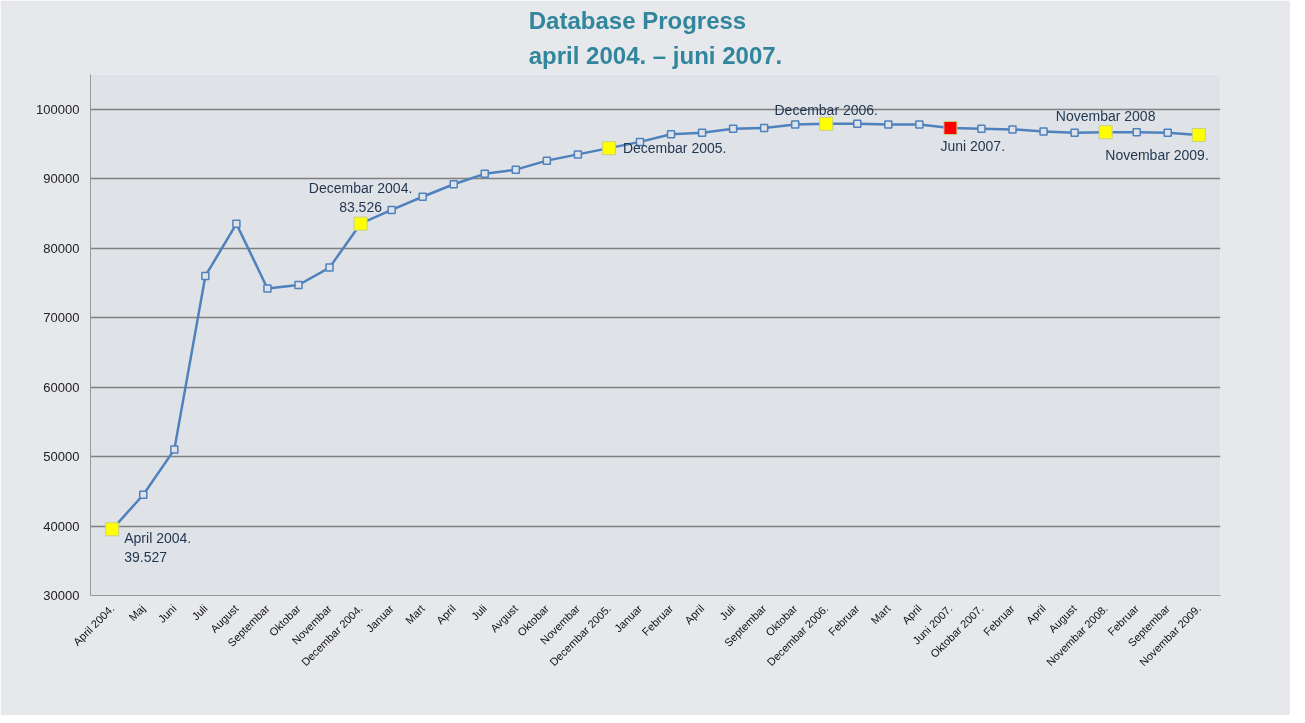 The width and height of the screenshot is (1305, 723). Describe the element at coordinates (61, 318) in the screenshot. I see `y-tick-label: 70000` at that location.